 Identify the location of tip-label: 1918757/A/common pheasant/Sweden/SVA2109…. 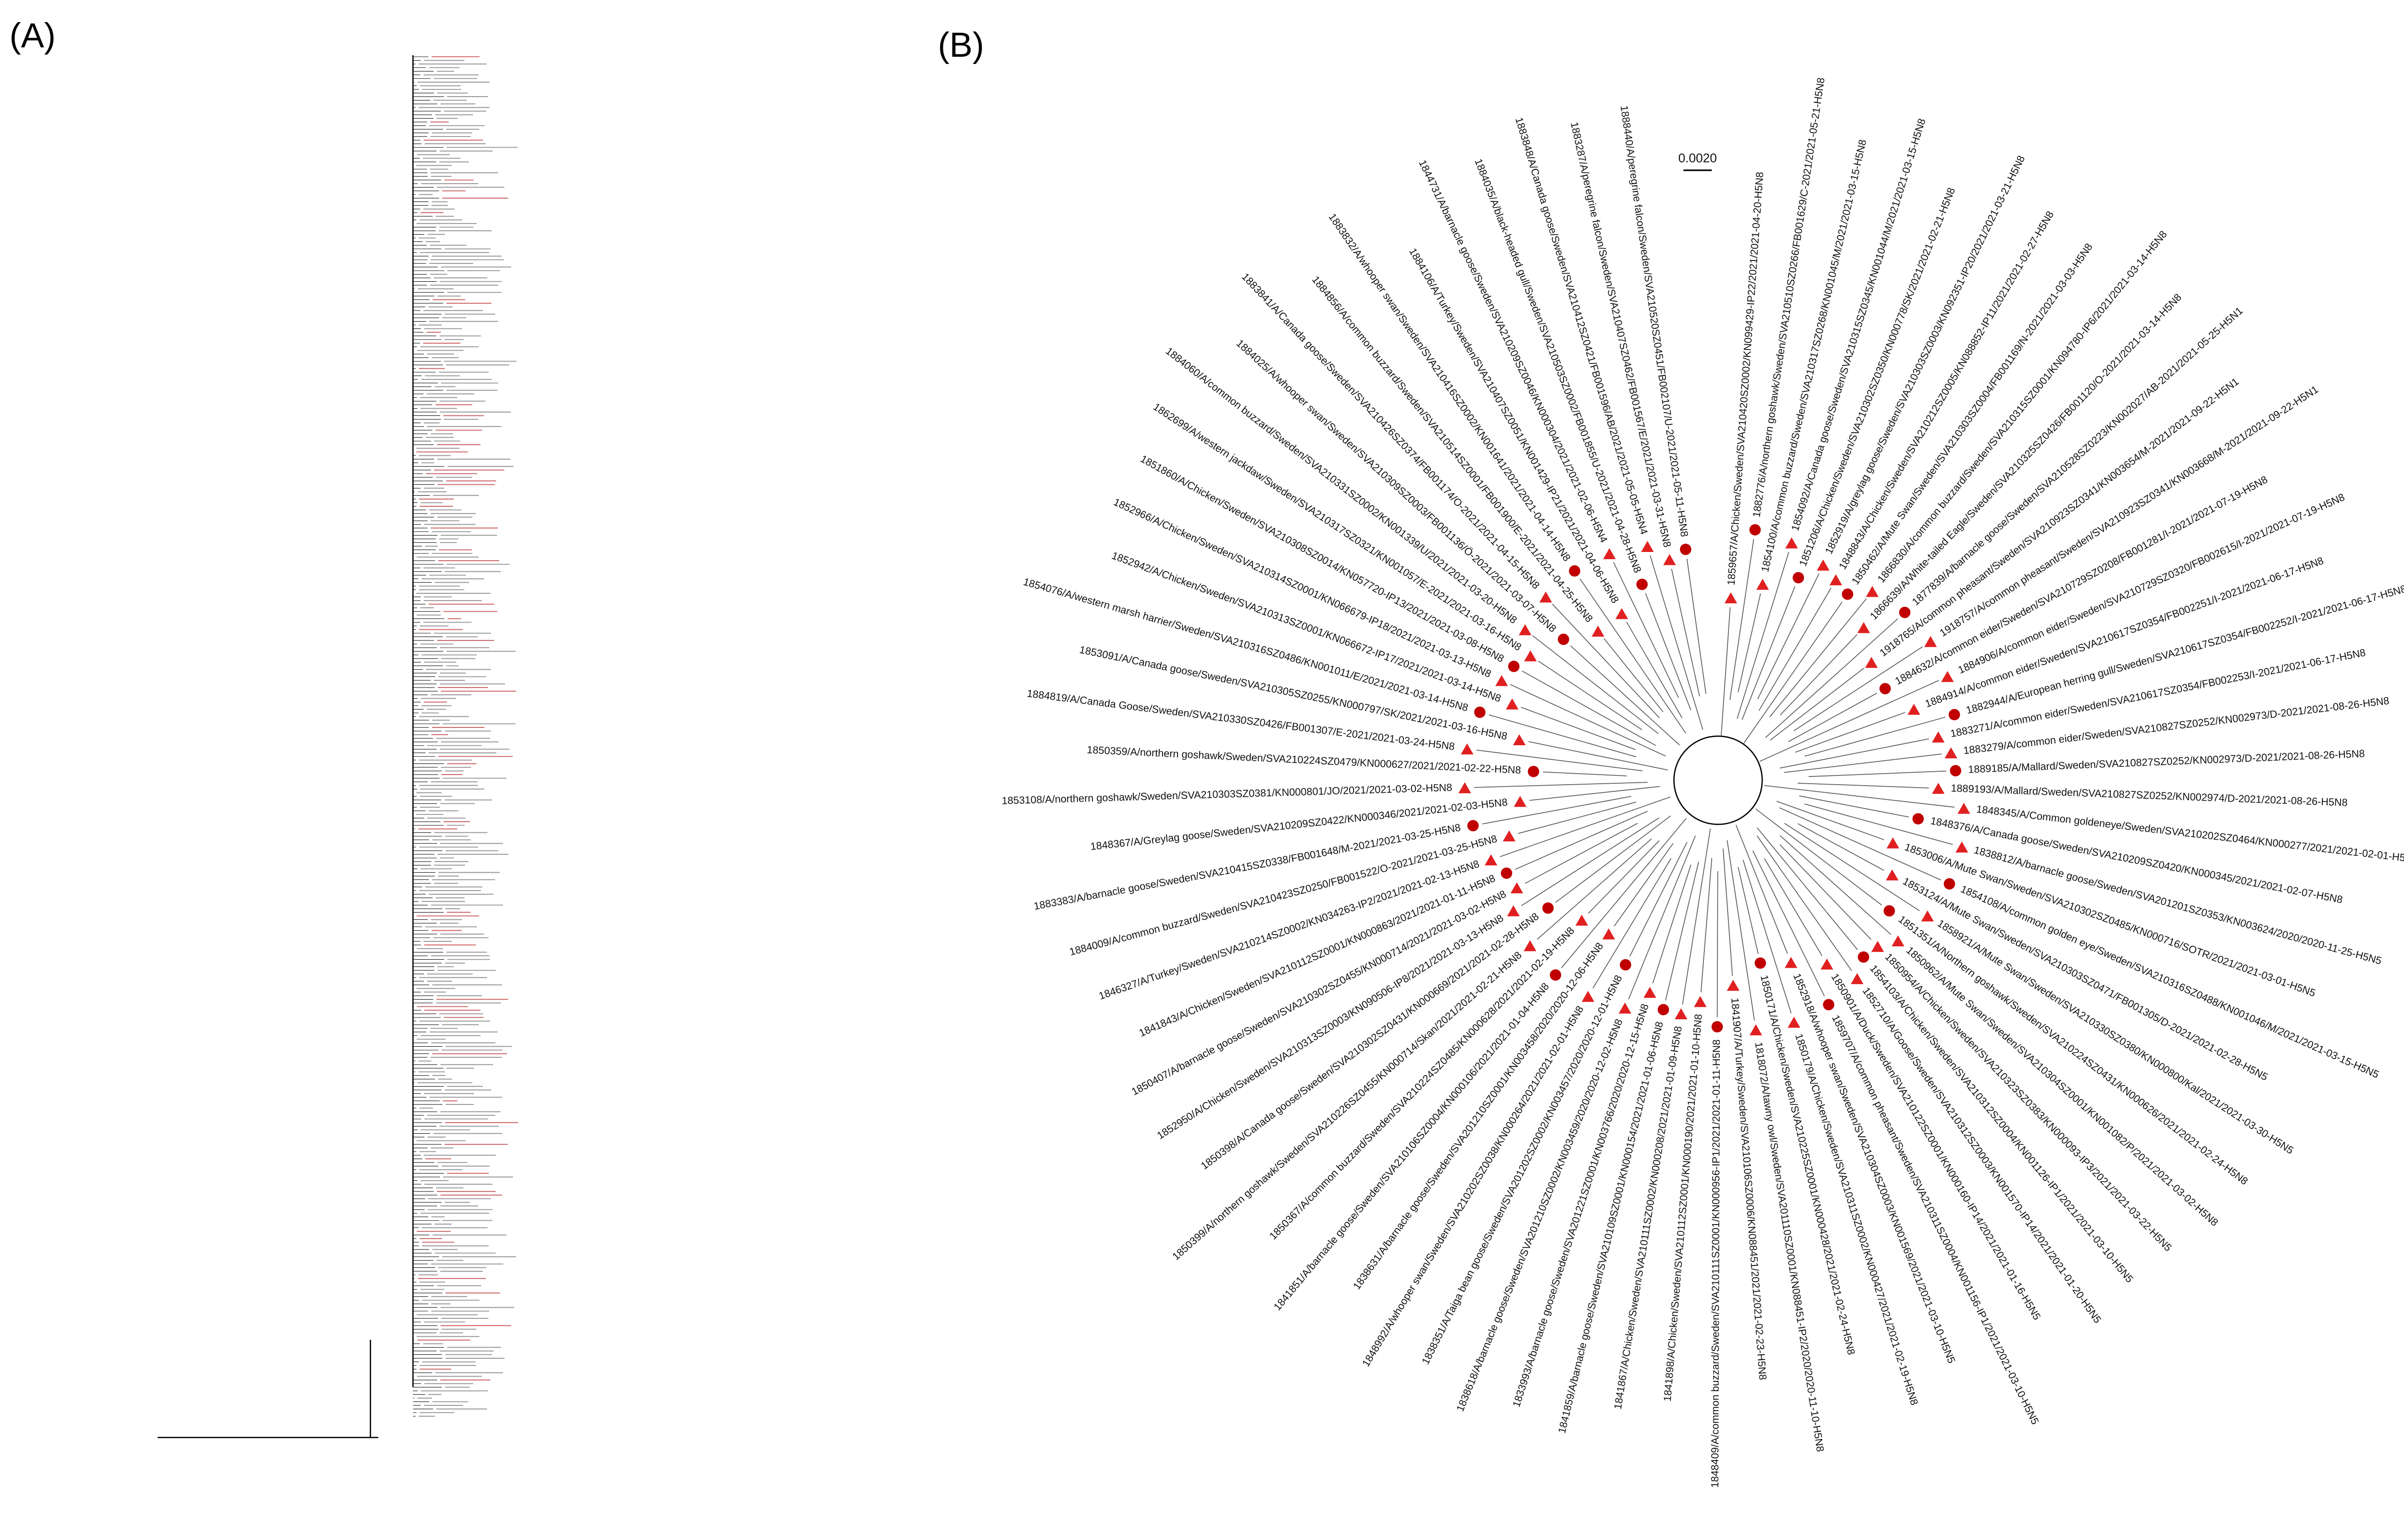
(2128, 511).